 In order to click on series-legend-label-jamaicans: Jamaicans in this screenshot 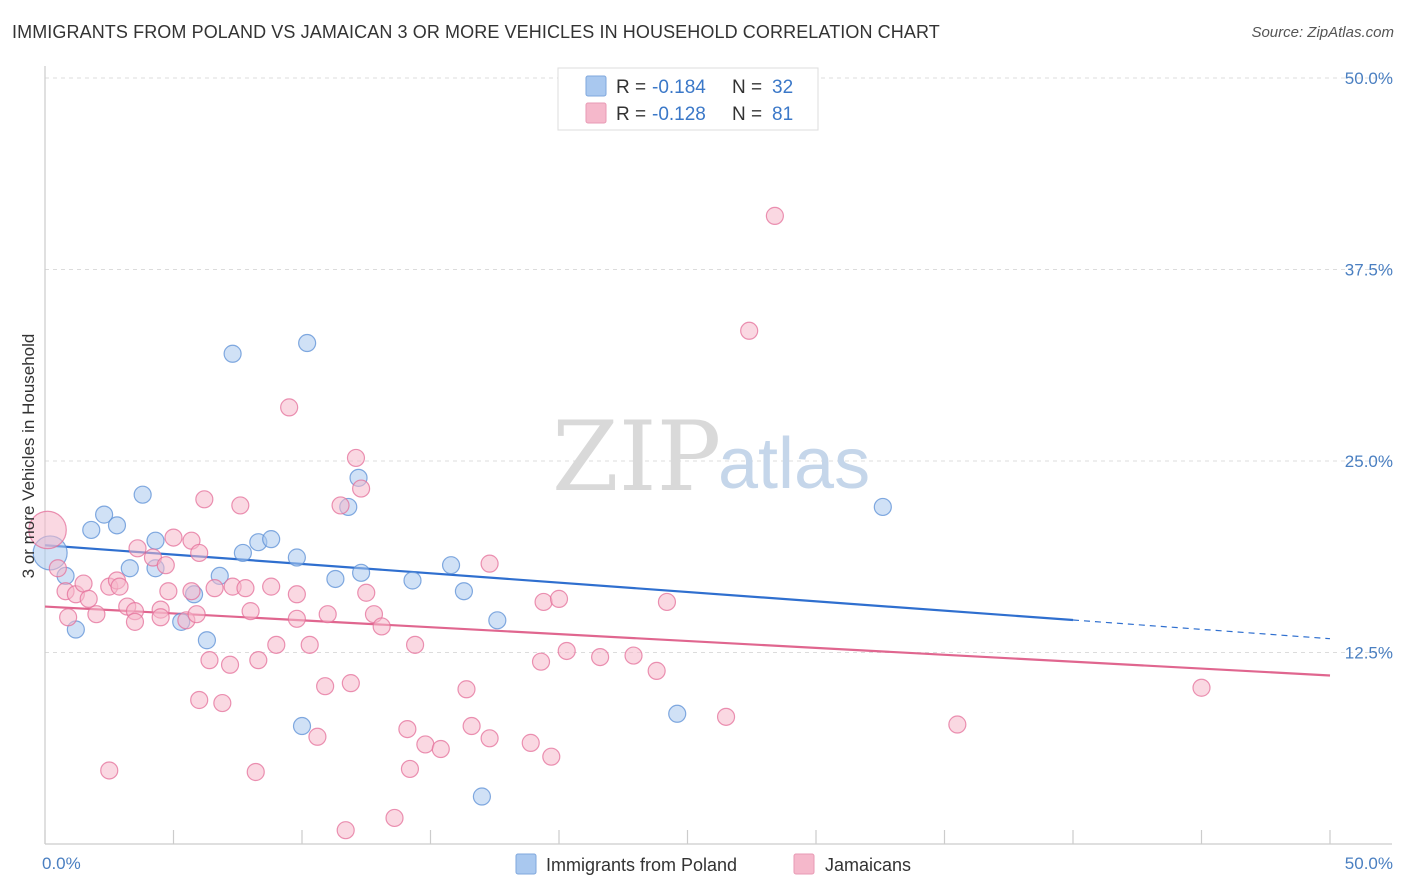, I will do `click(868, 865)`.